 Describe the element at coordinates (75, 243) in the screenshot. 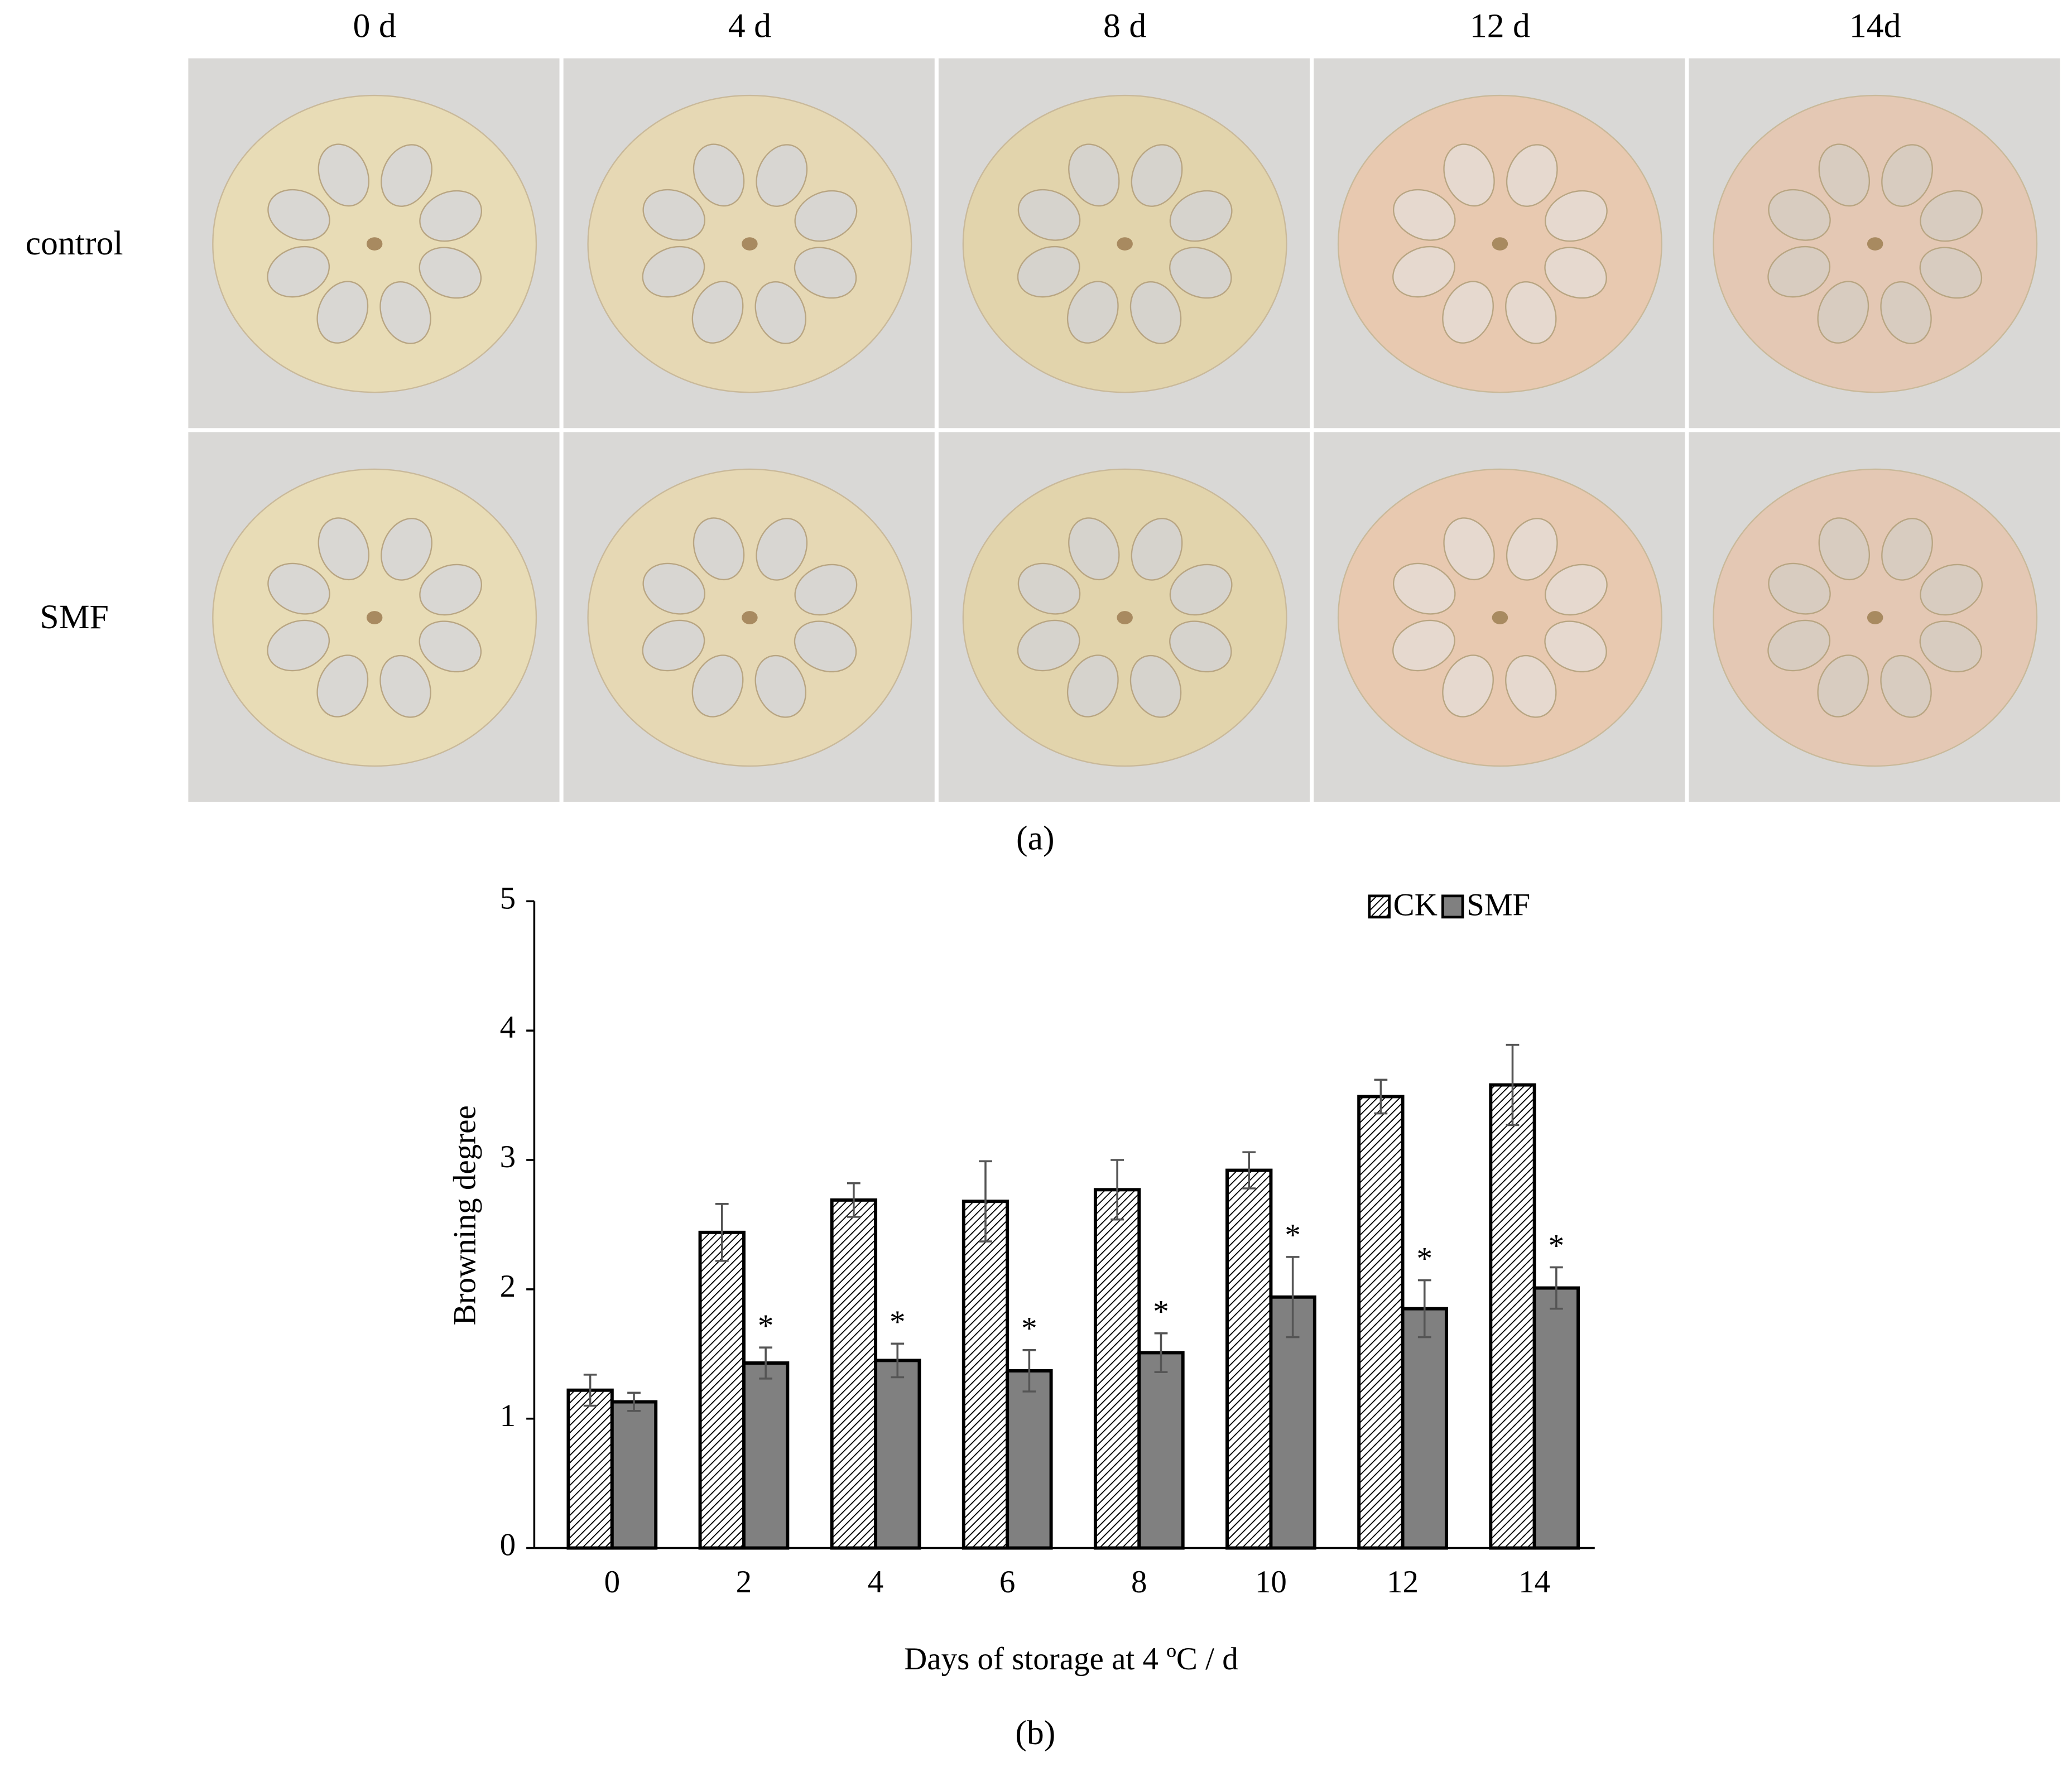

I see `row-label: control` at that location.